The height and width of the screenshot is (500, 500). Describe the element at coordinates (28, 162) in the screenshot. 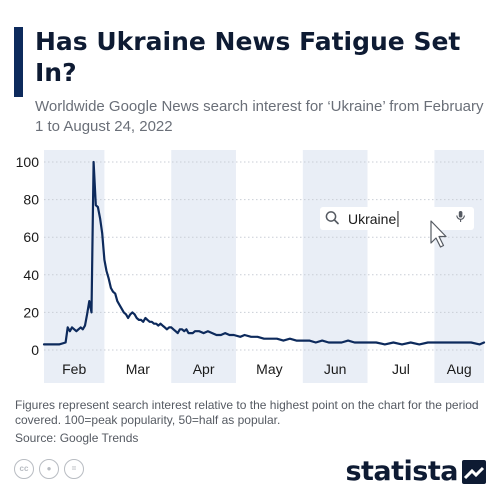

I see `y-tick-label: 100` at that location.